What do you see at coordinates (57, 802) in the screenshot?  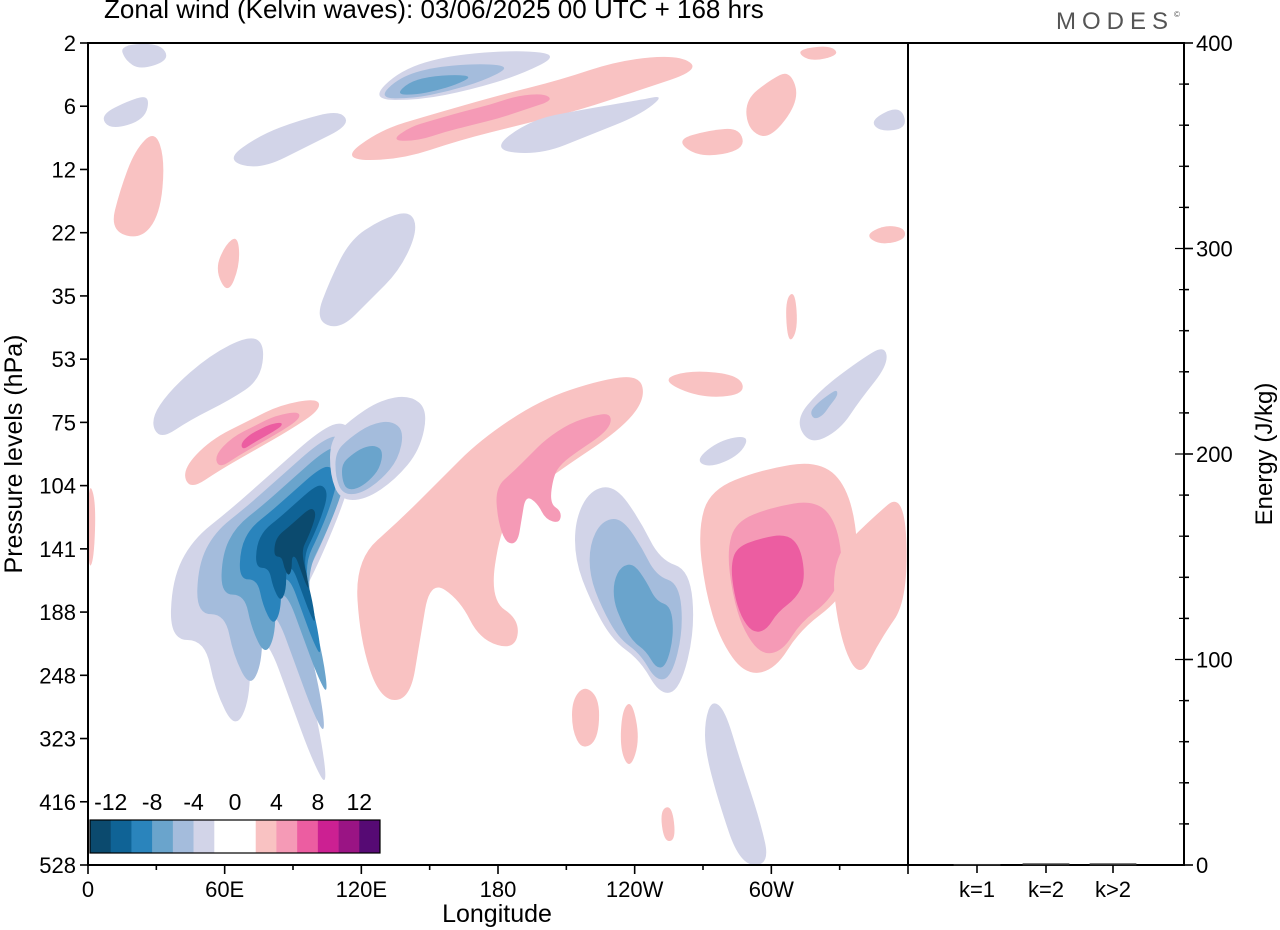 I see `y-tick-label: 416` at bounding box center [57, 802].